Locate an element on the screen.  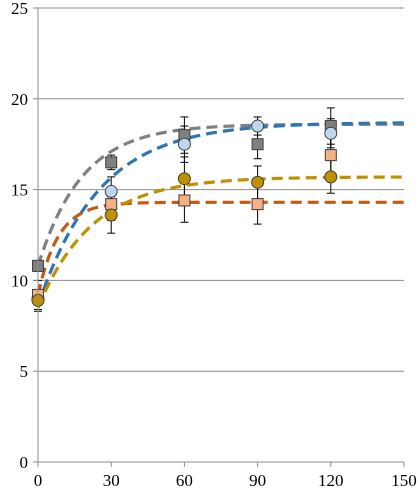
point-s2-p5 is located at coordinates (331, 133).